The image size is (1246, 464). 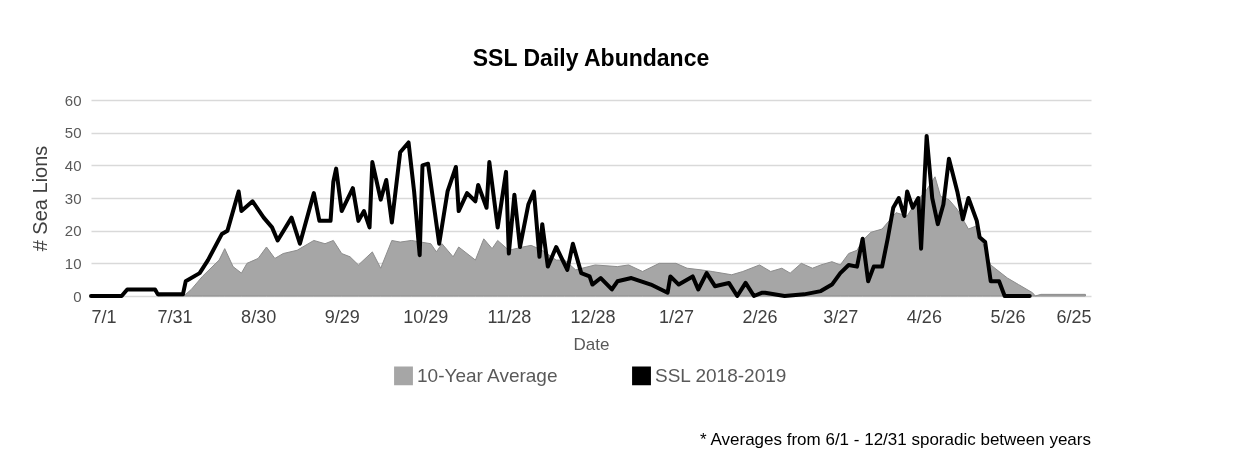 I want to click on x-tick-label: 4/26, so click(x=924, y=316).